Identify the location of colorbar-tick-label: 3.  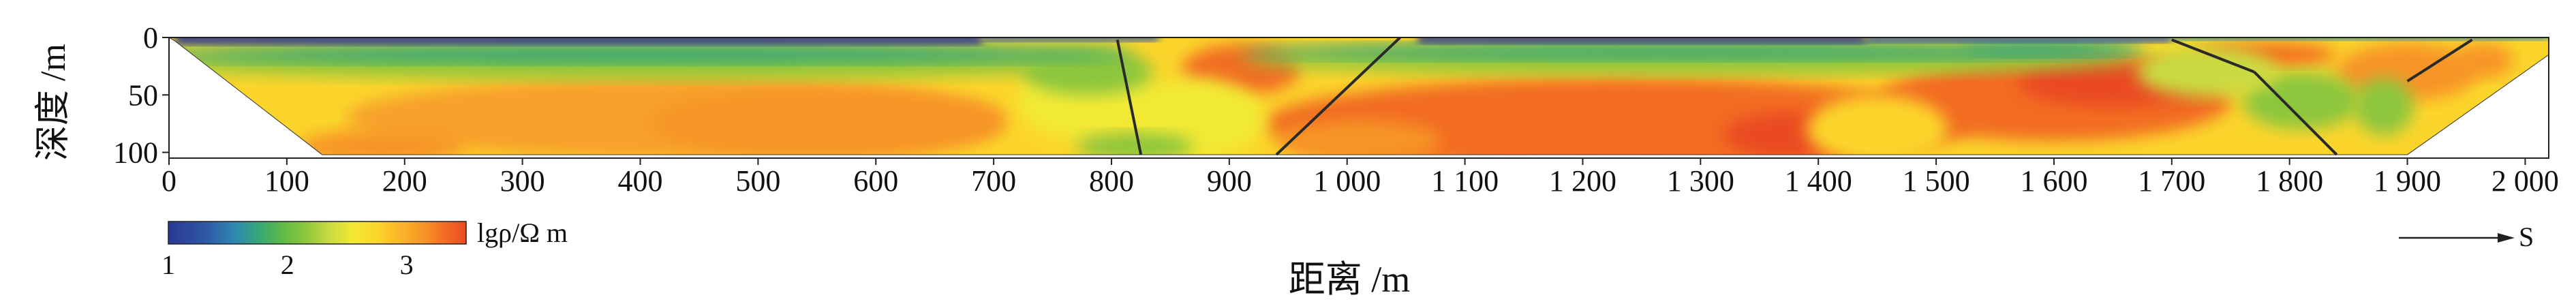
(407, 264).